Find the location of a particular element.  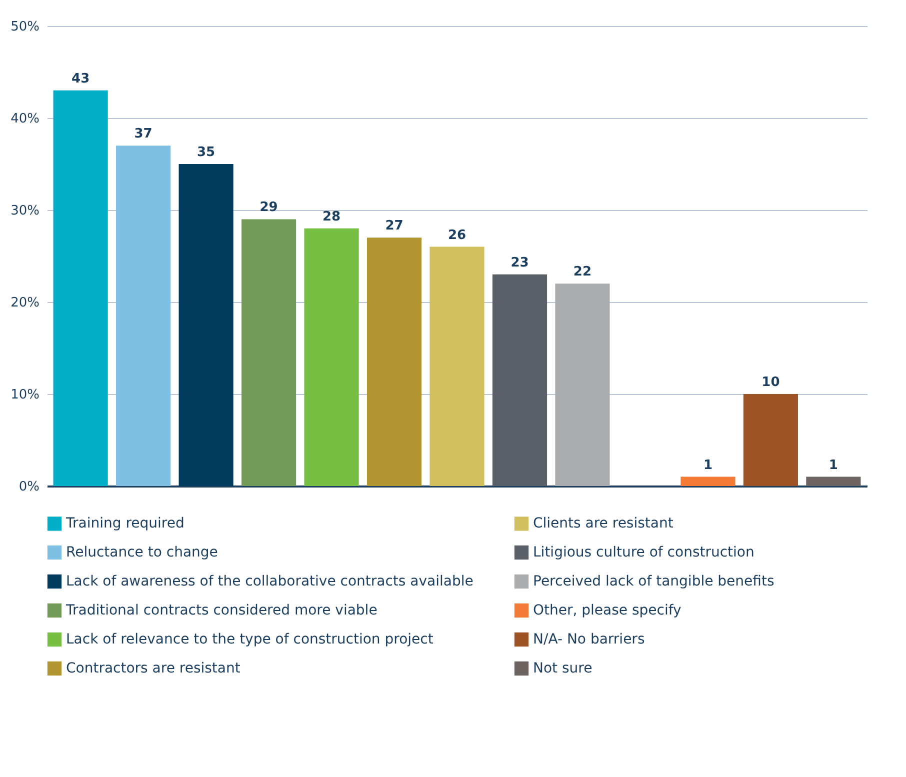

legend-label: Training required is located at coordinates (124, 524).